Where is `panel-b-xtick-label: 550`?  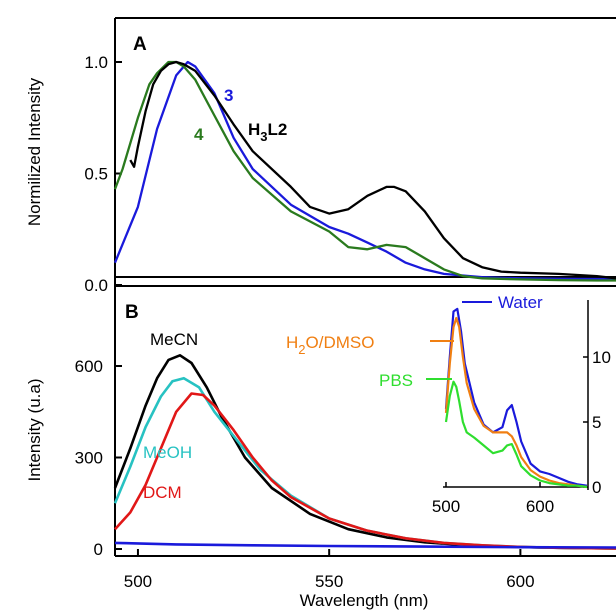 panel-b-xtick-label: 550 is located at coordinates (329, 581).